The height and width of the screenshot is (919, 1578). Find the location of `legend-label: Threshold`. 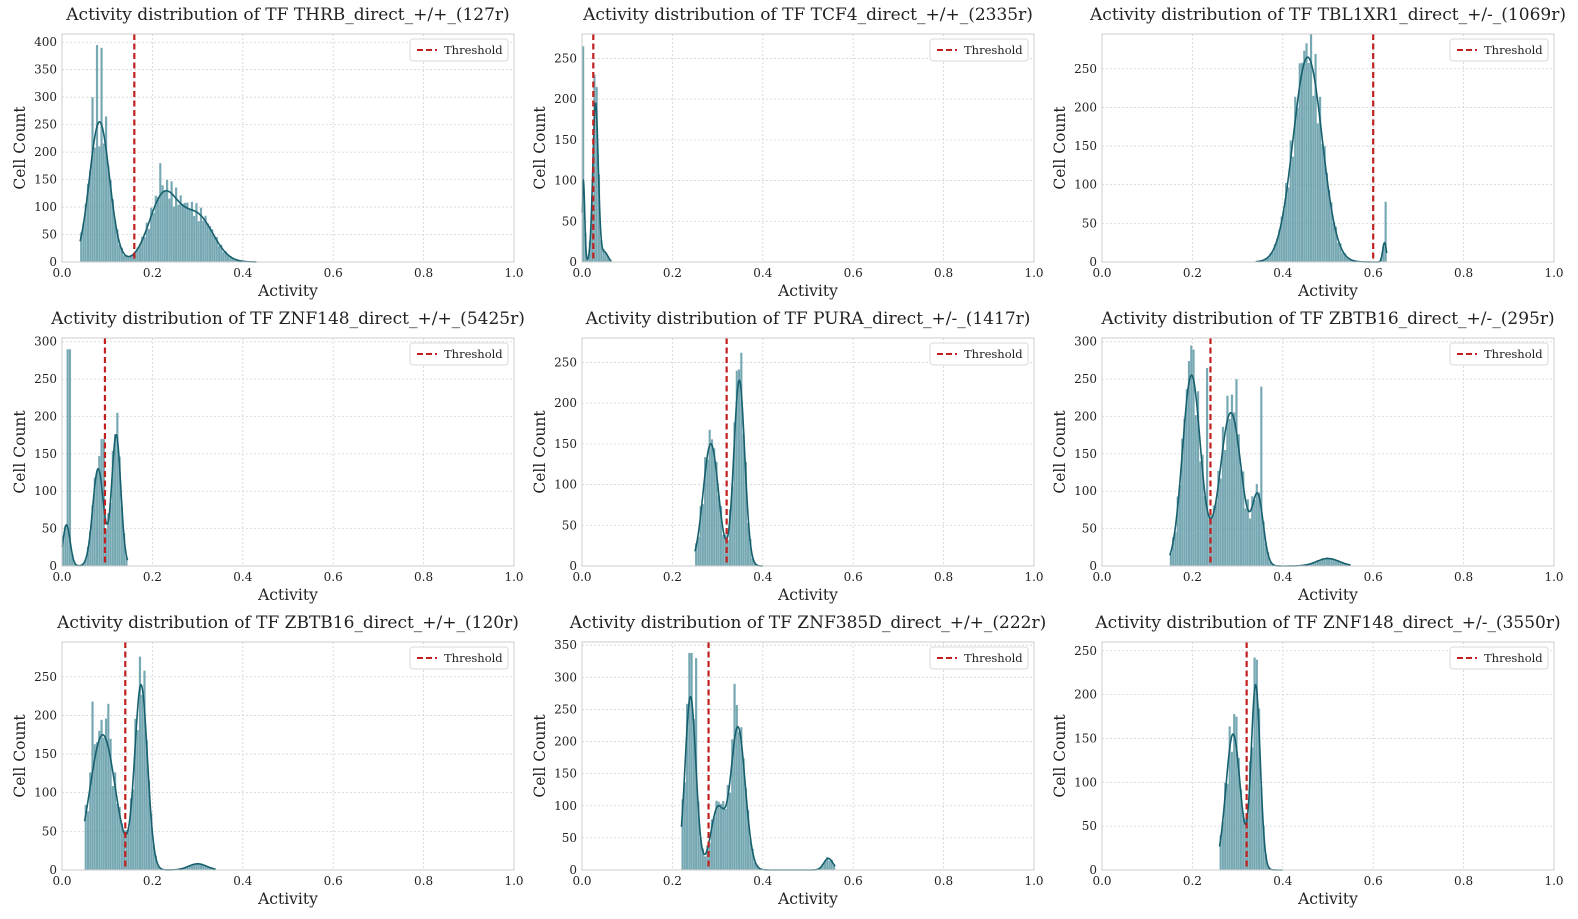

legend-label: Threshold is located at coordinates (473, 354).